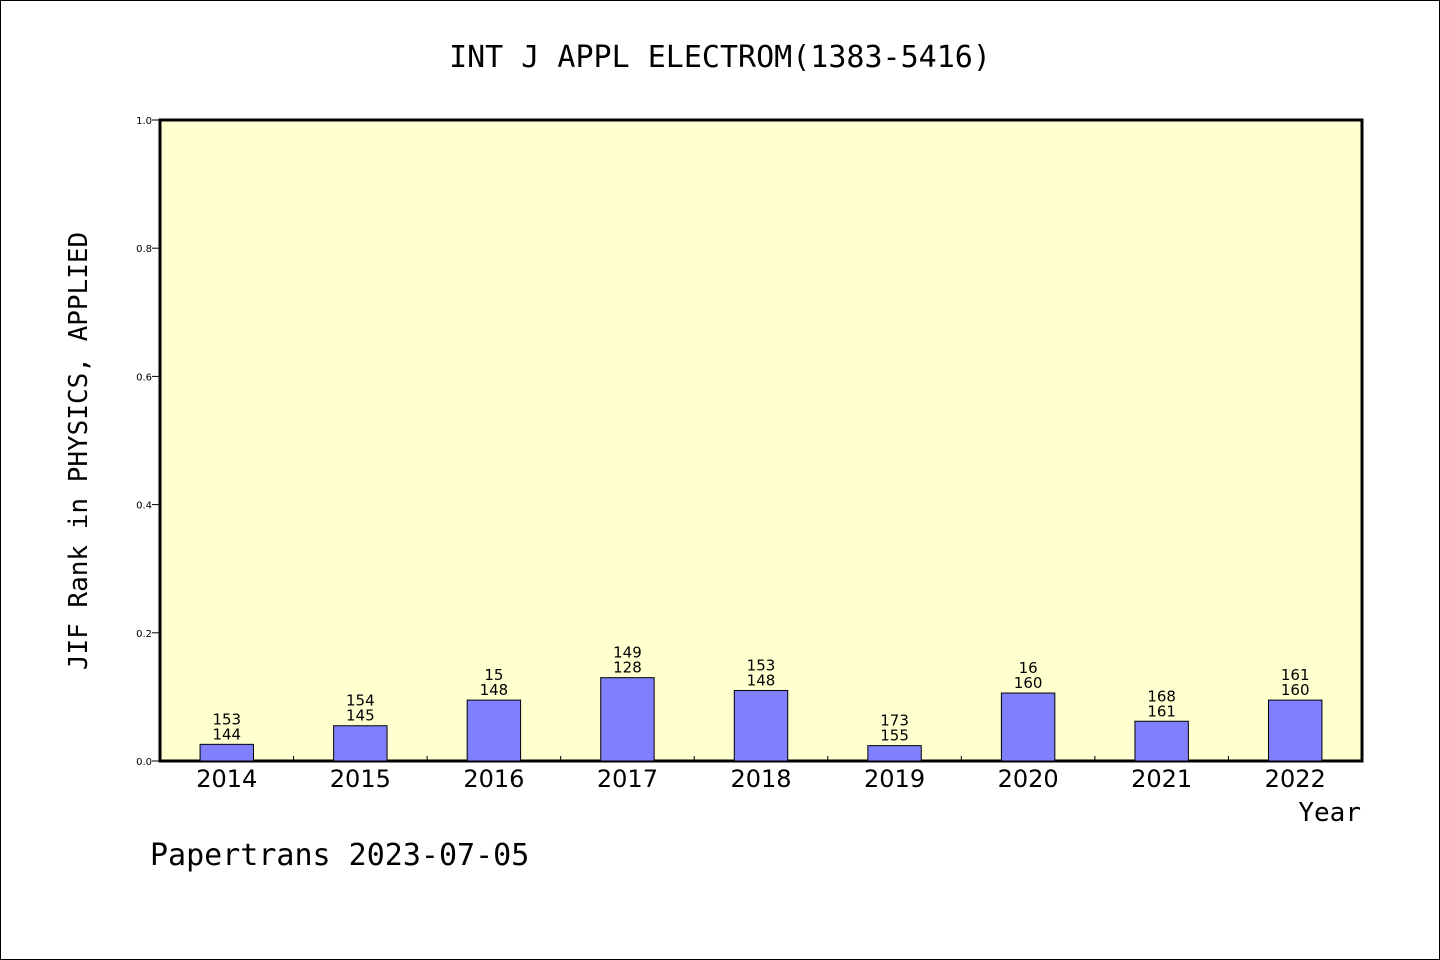 This screenshot has height=960, width=1440. I want to click on chart-title: INT J APPL ELECTROM(1383-5416), so click(720, 57).